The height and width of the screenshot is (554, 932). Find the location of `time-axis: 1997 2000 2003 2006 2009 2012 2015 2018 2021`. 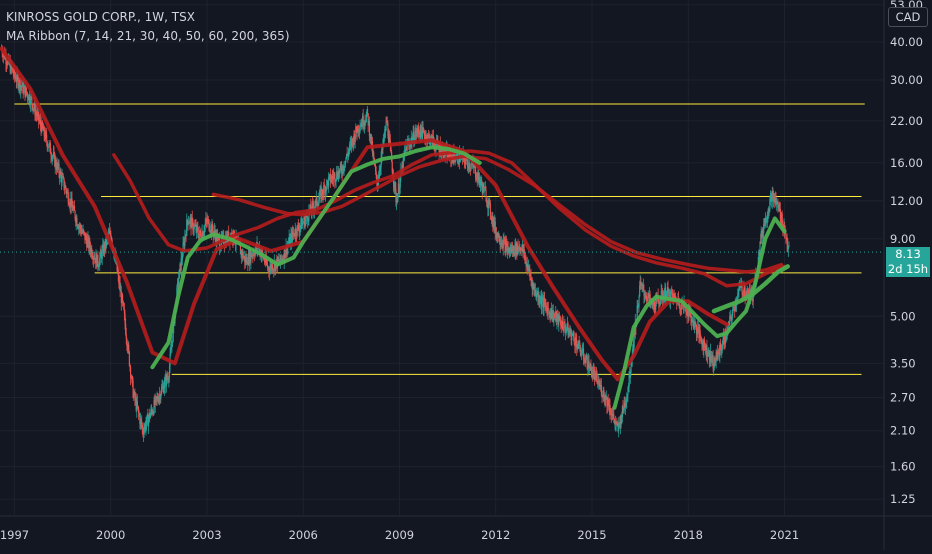

time-axis: 1997 2000 2003 2006 2009 2012 2015 2018 2021 is located at coordinates (399, 535).